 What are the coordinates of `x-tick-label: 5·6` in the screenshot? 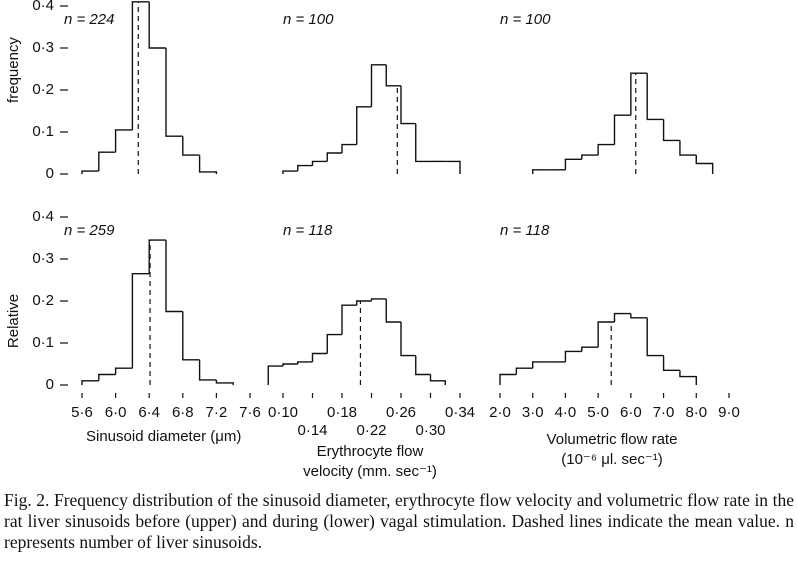 It's located at (82, 412).